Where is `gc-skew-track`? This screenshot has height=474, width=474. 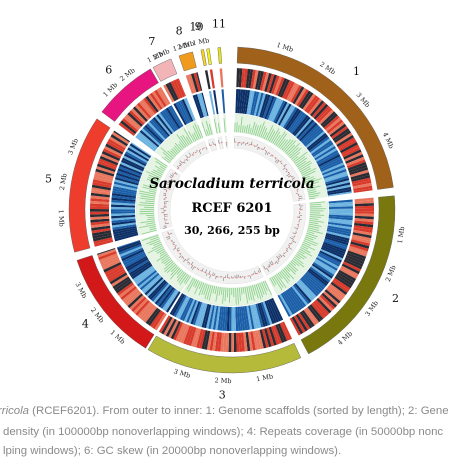 gc-skew-track is located at coordinates (232, 210).